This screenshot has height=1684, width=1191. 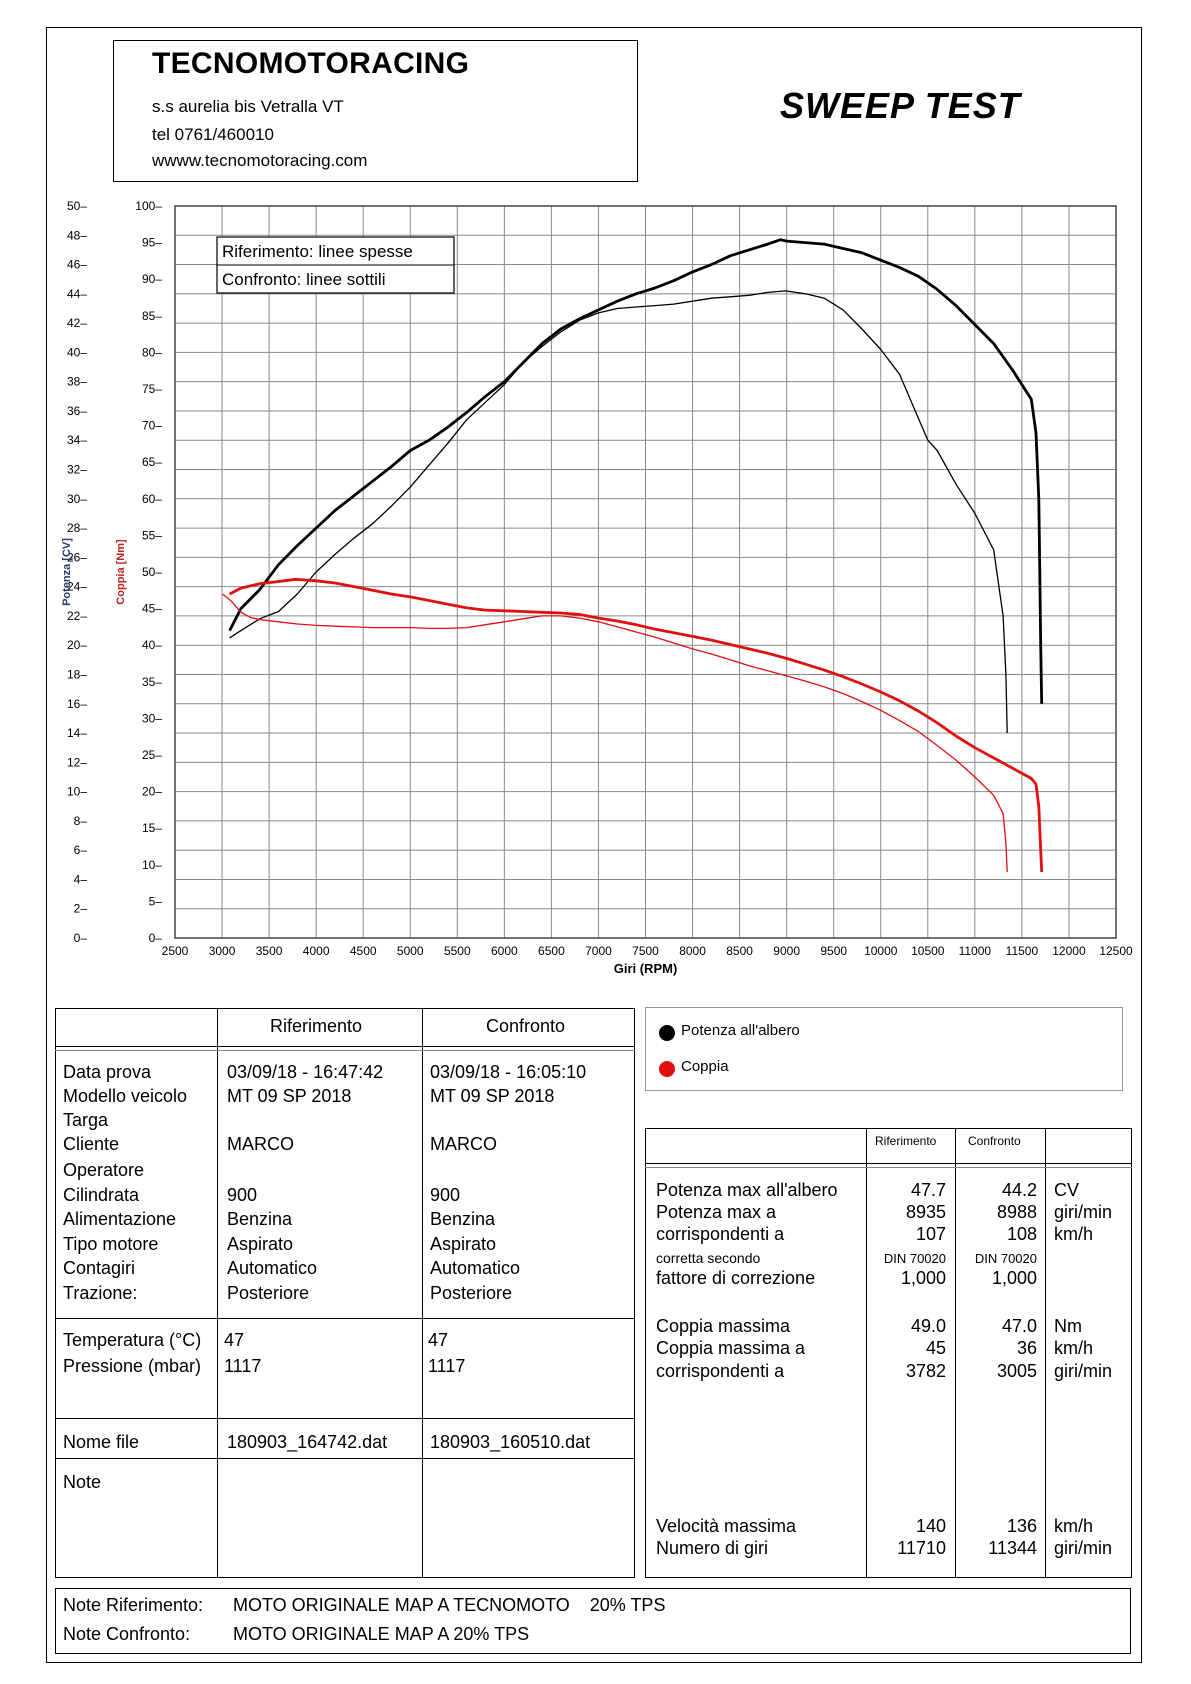 I want to click on result-label: Potenza max all'albero, so click(x=747, y=1190).